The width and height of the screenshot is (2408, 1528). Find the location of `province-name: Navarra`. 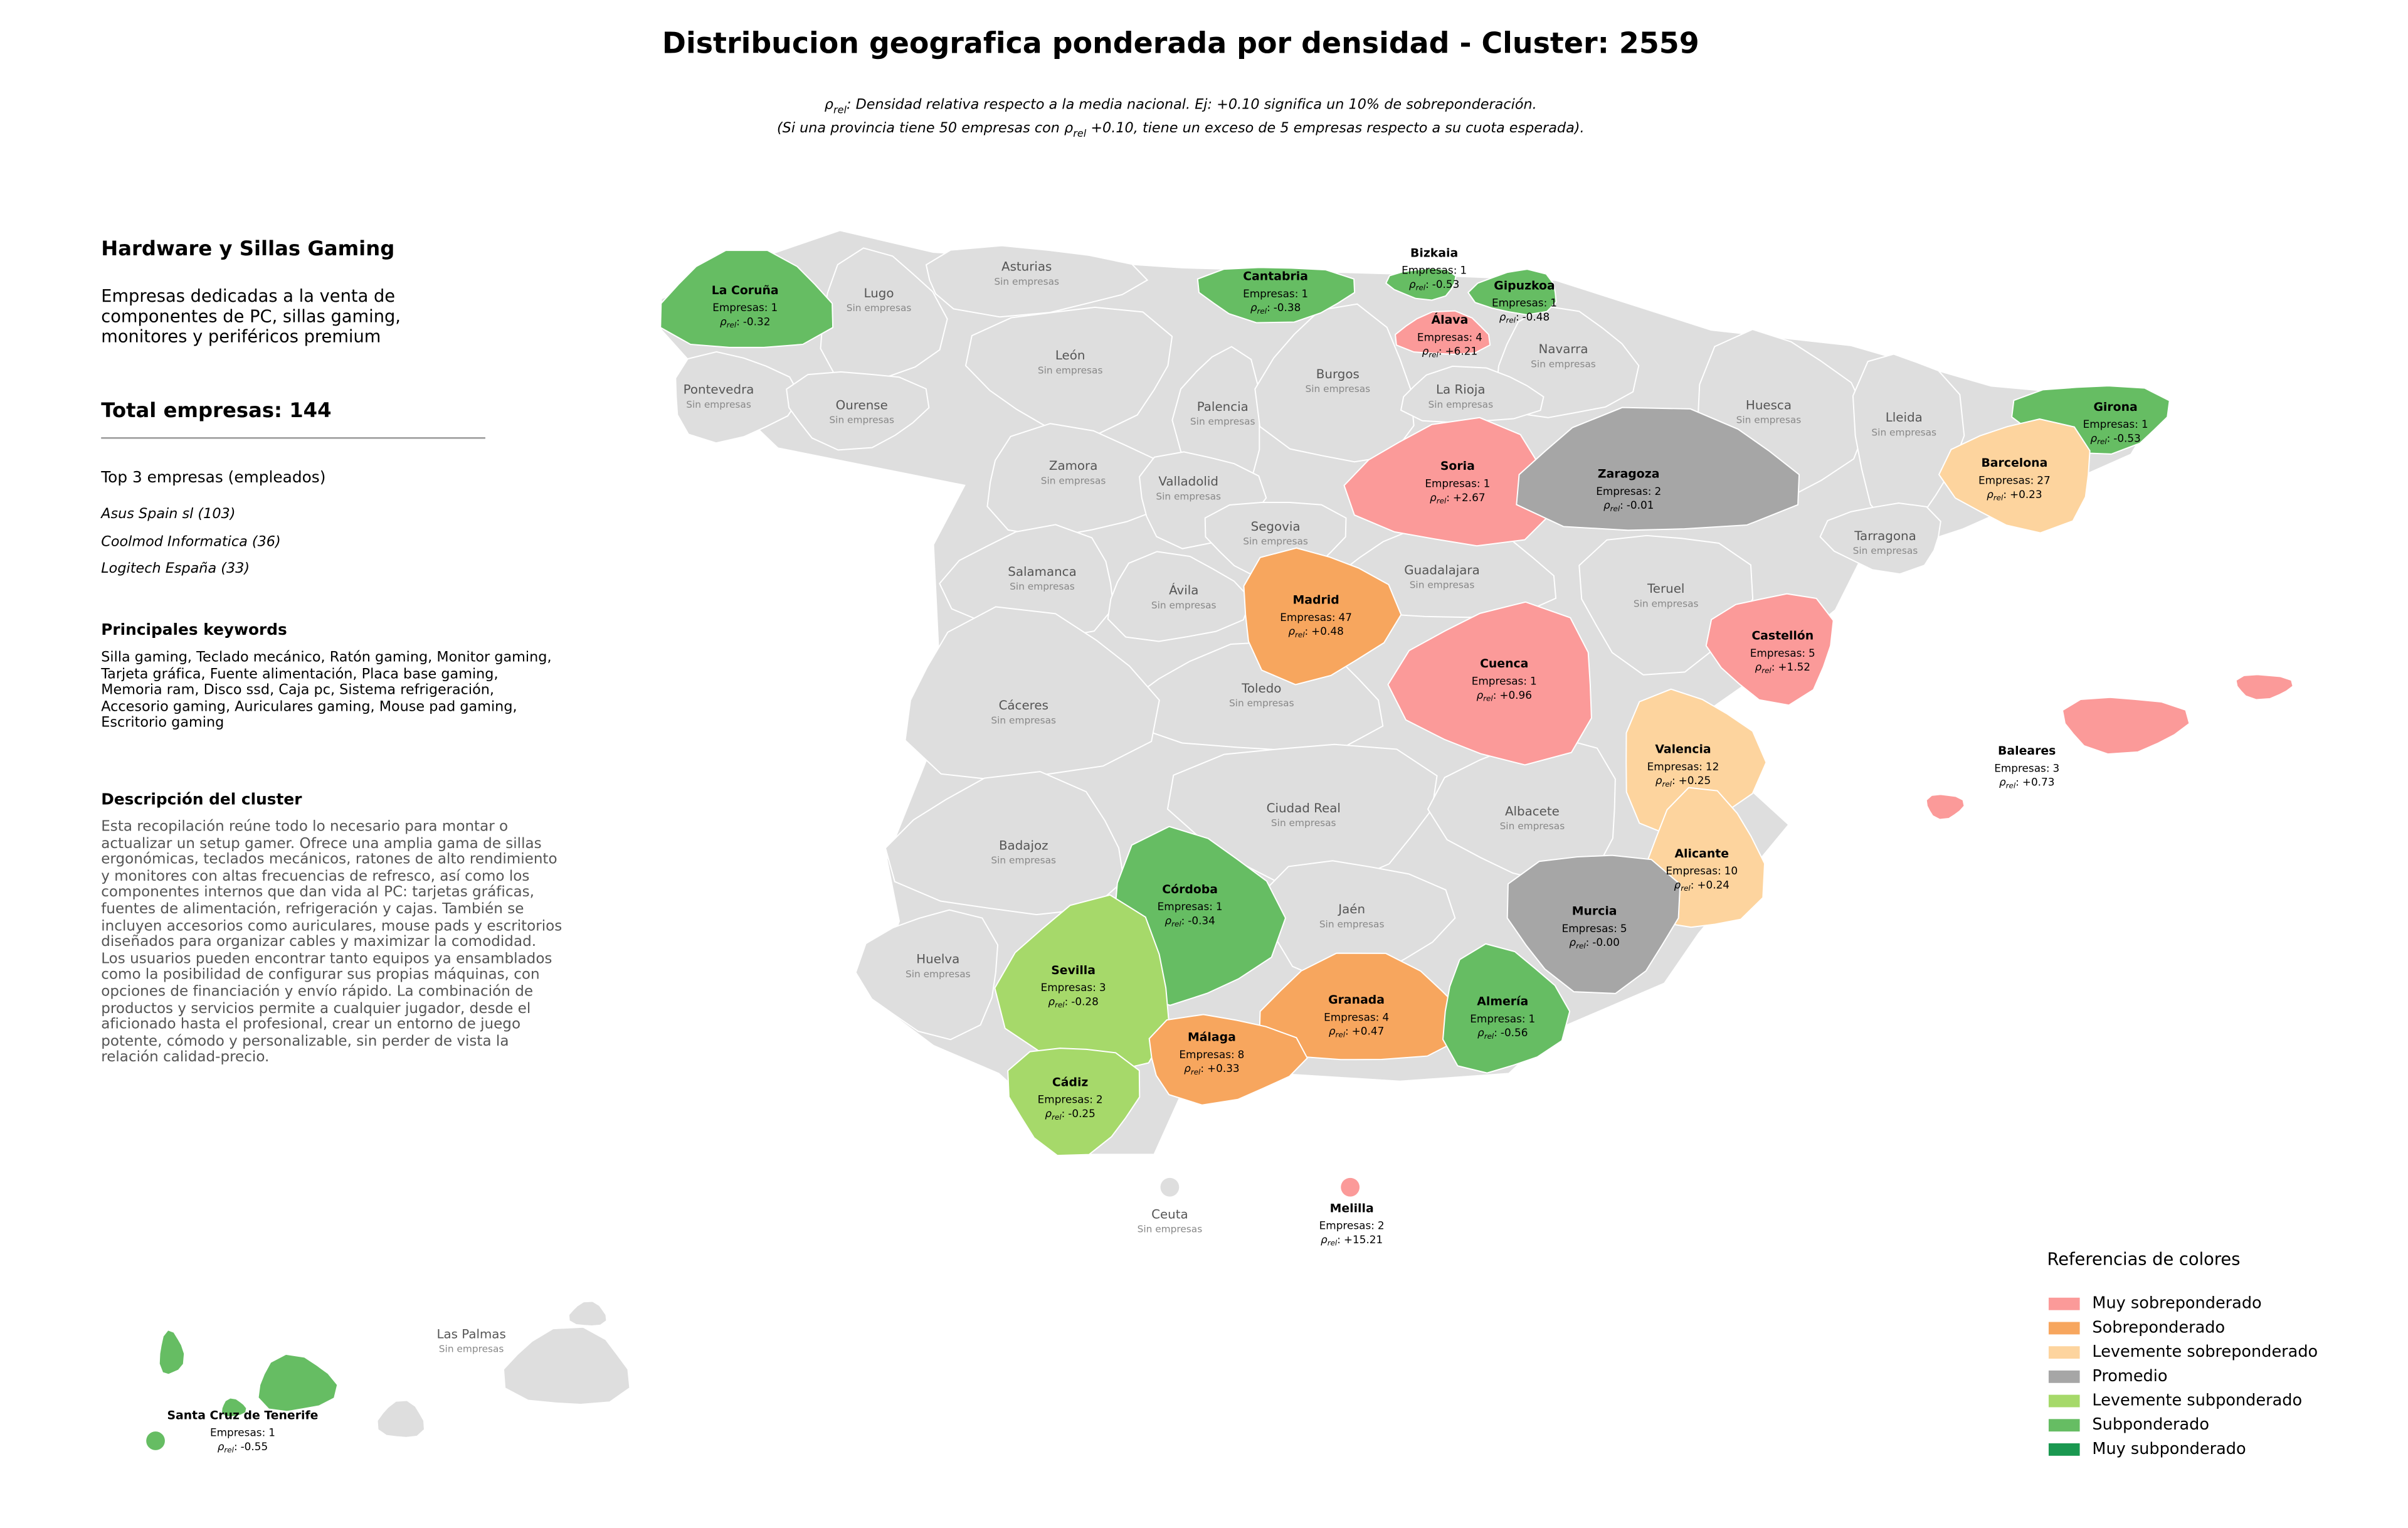

province-name: Navarra is located at coordinates (1563, 349).